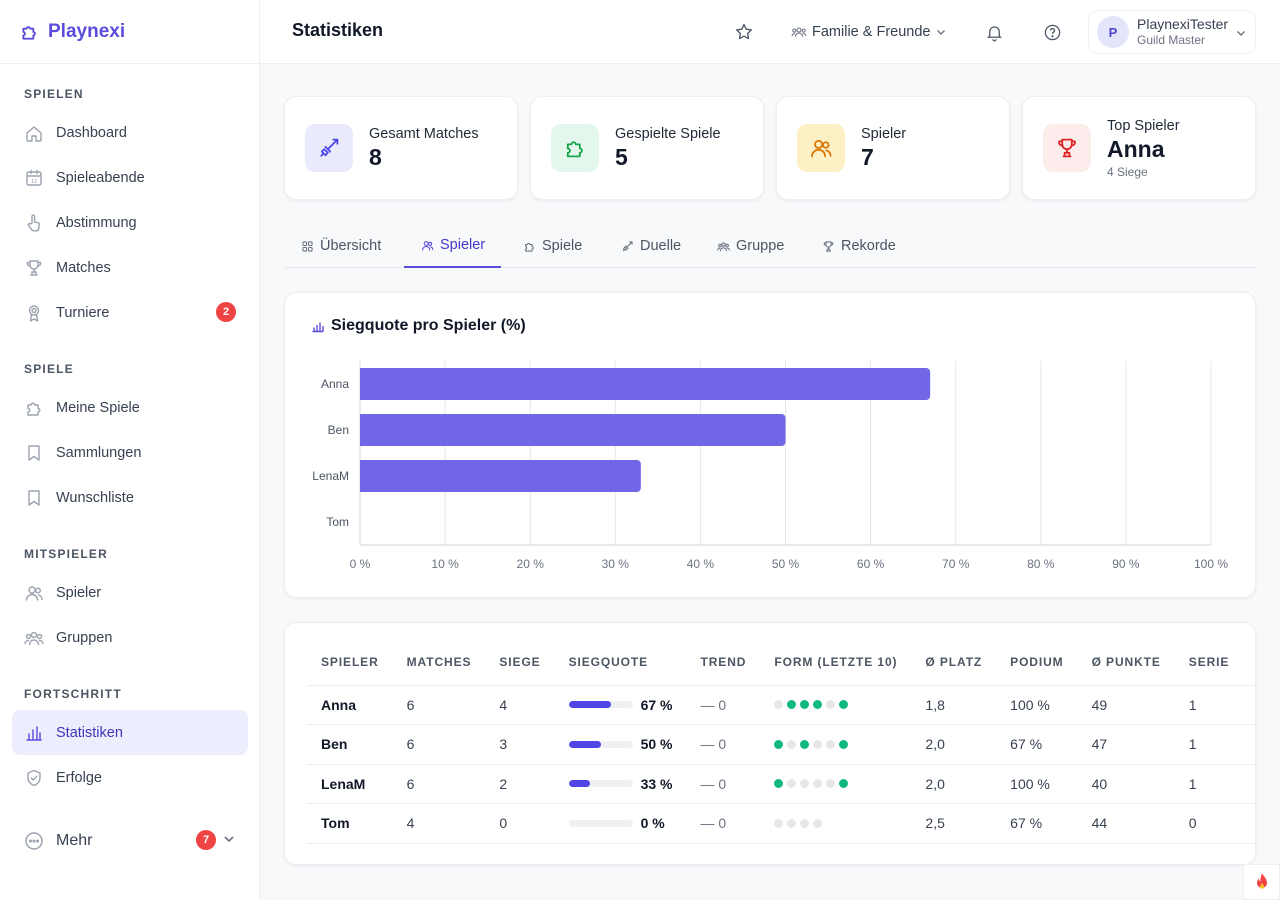 The width and height of the screenshot is (1280, 900). What do you see at coordinates (130, 637) in the screenshot?
I see `sidebar-item-gruppen: Gruppen` at bounding box center [130, 637].